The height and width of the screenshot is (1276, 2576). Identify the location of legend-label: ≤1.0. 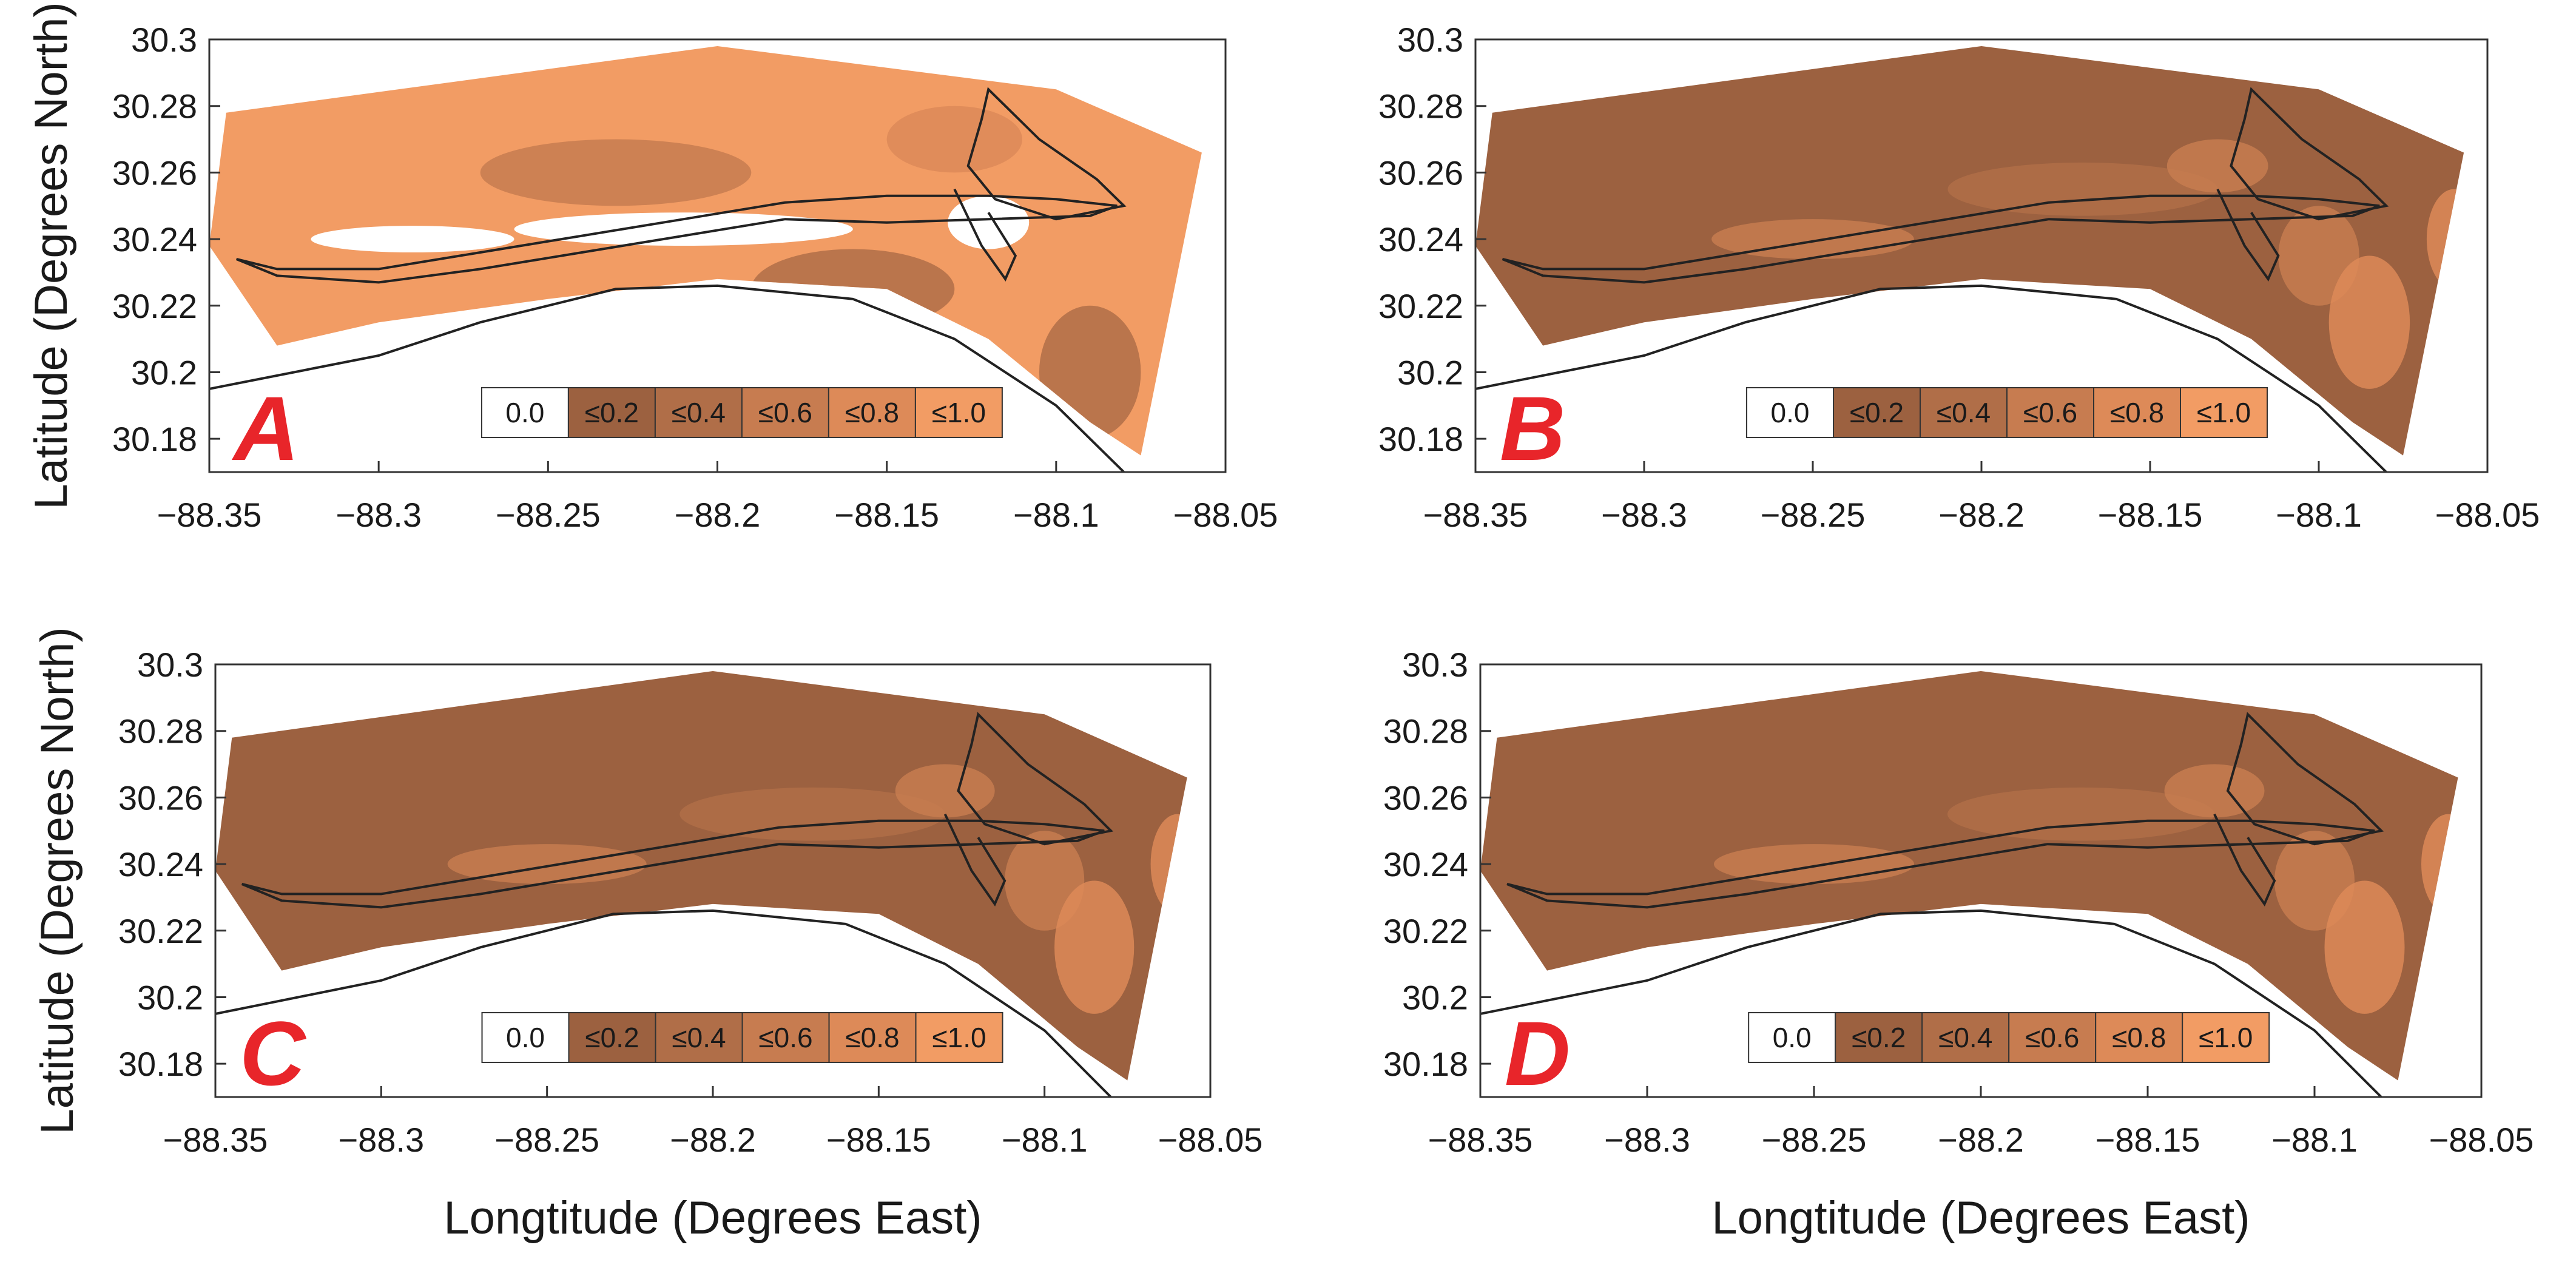
(2226, 1037).